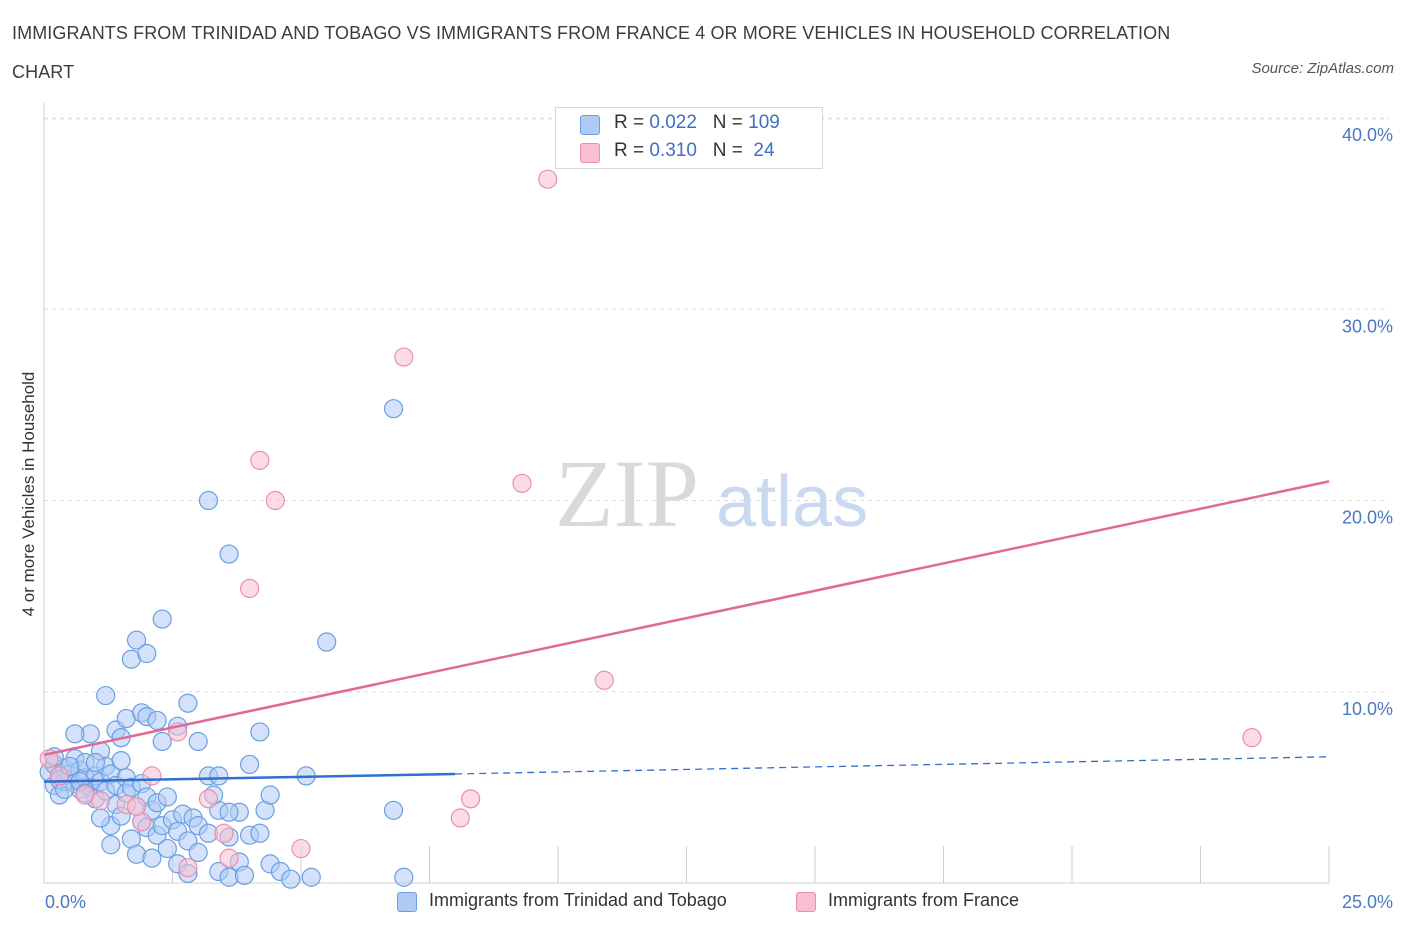  What do you see at coordinates (627, 493) in the screenshot?
I see `watermark-zip: ZIP` at bounding box center [627, 493].